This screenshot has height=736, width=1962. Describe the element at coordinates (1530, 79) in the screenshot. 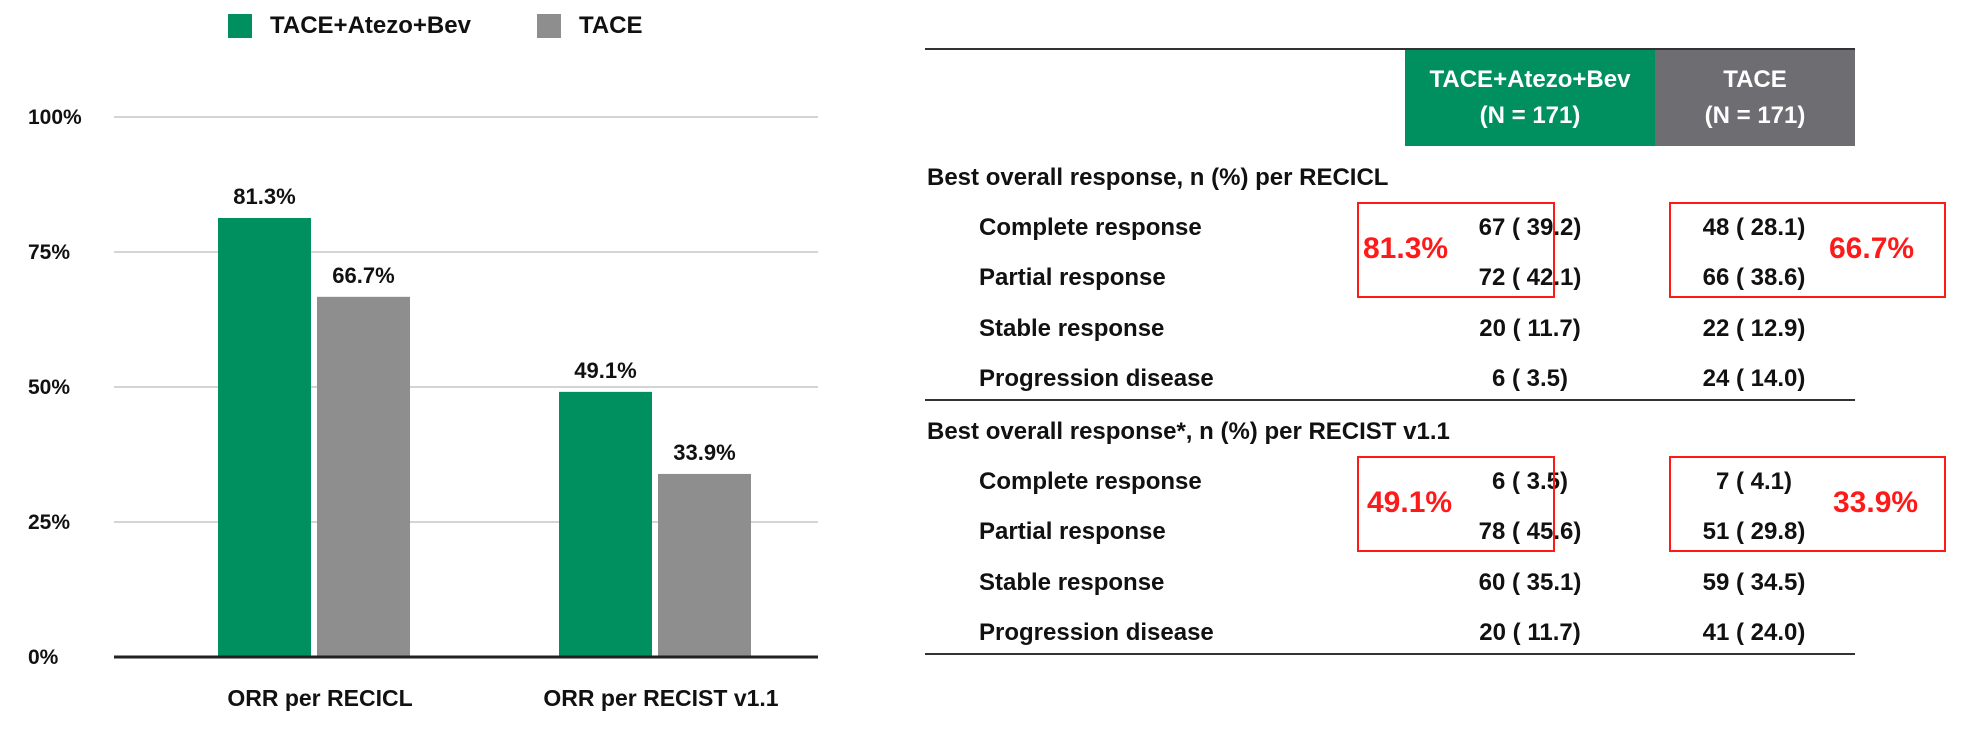

I see `header-arm1-name: TACE+Atezo+Bev` at that location.